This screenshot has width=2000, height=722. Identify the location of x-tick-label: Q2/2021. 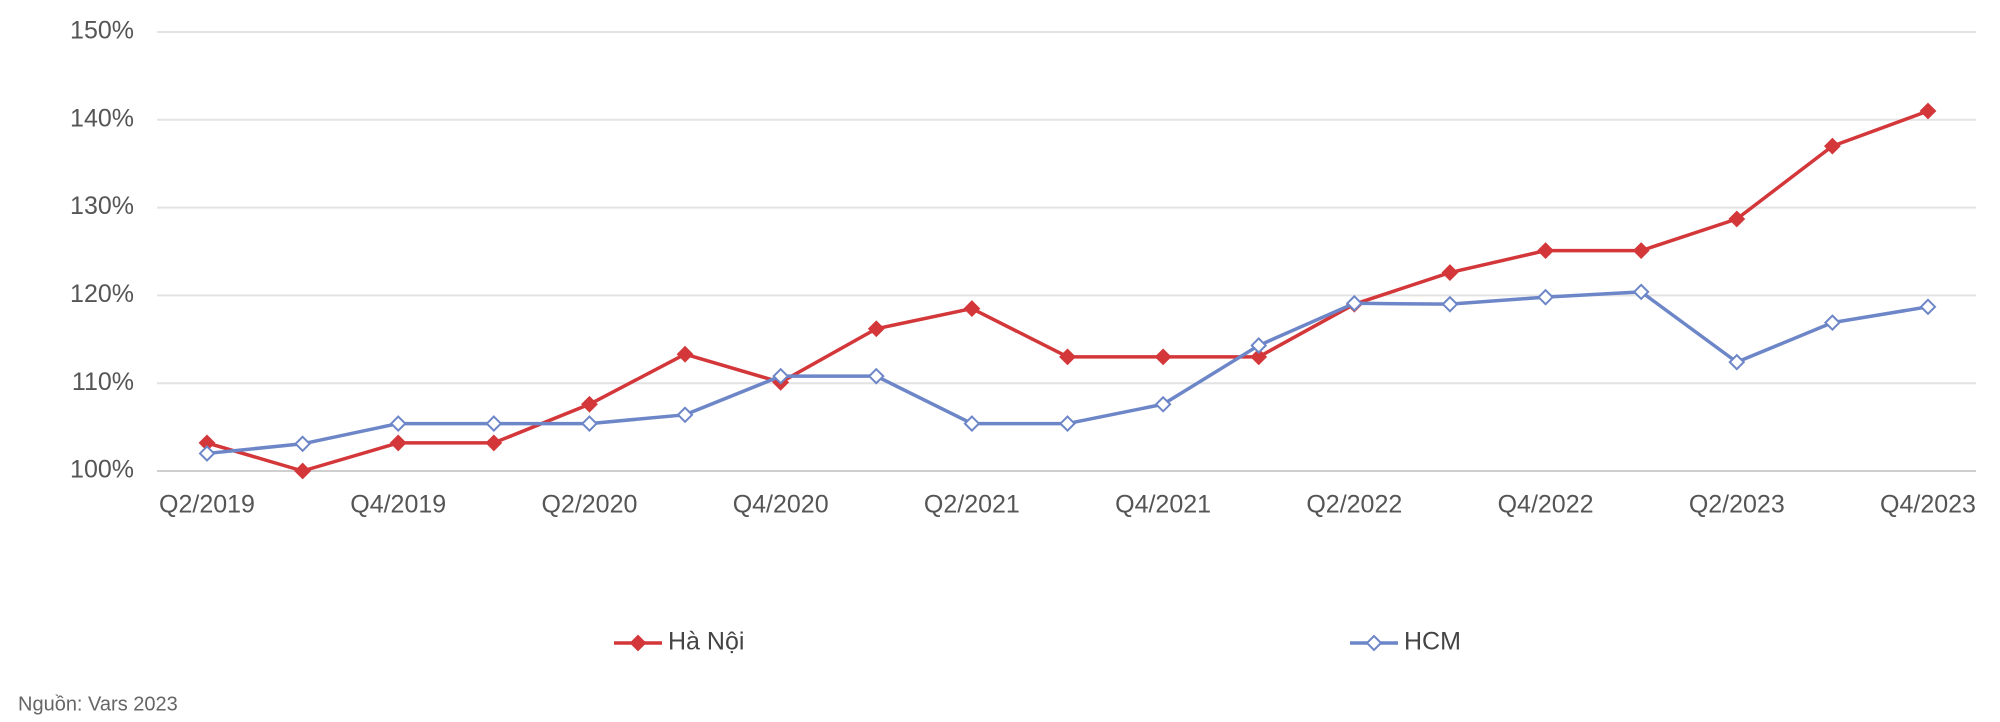
(972, 505).